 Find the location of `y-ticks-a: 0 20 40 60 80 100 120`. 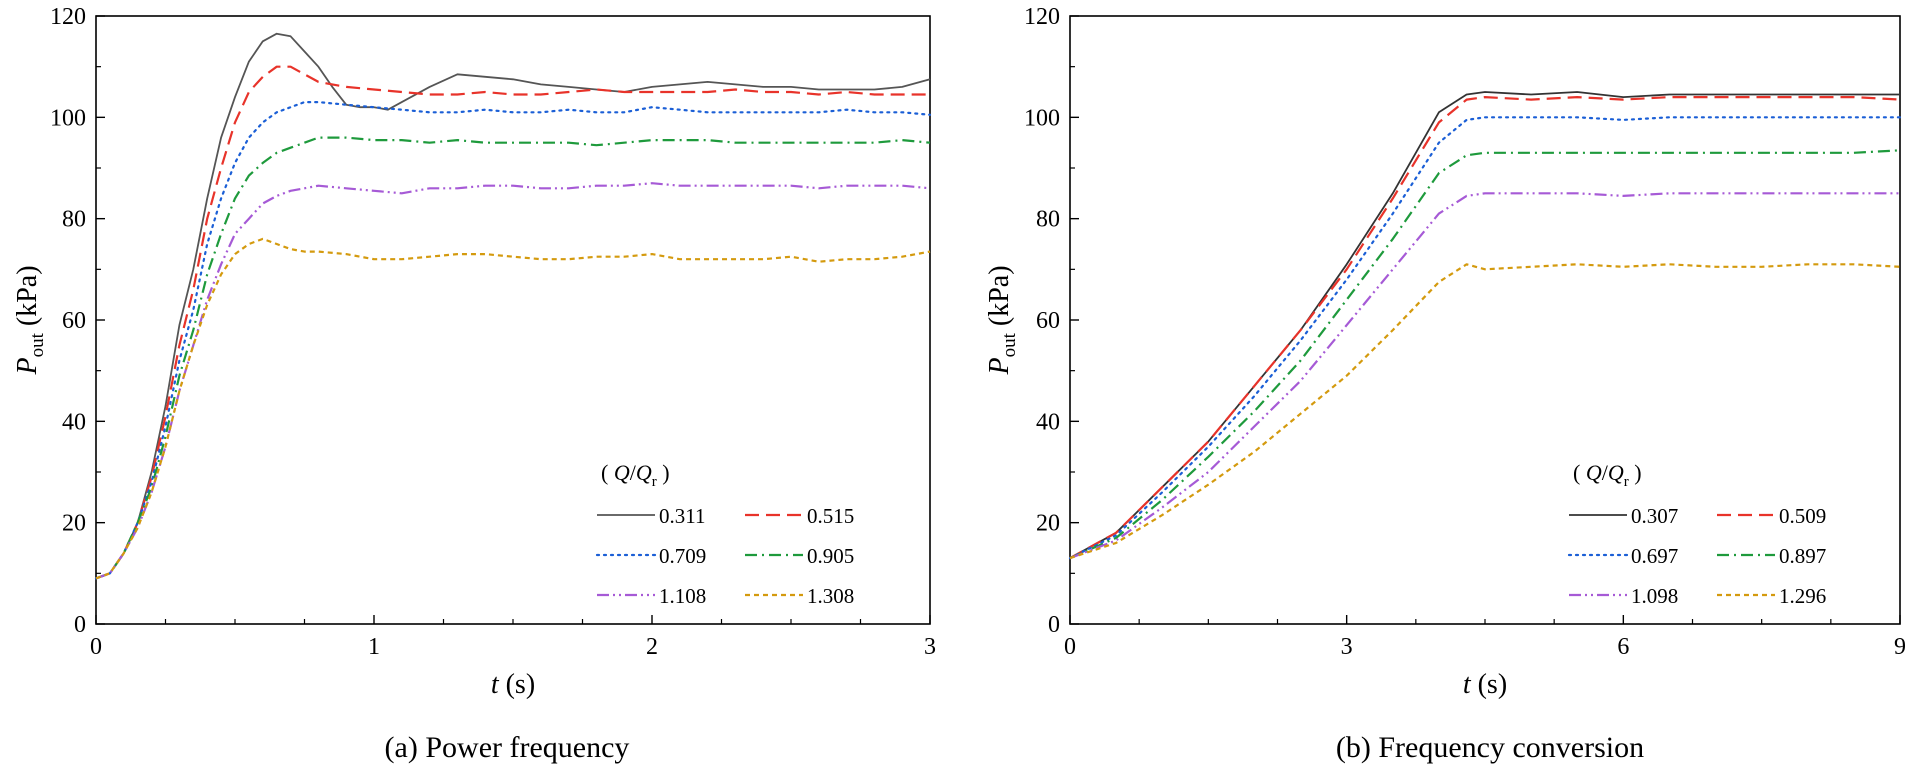

y-ticks-a: 0 20 40 60 80 100 120 is located at coordinates (77, 321).